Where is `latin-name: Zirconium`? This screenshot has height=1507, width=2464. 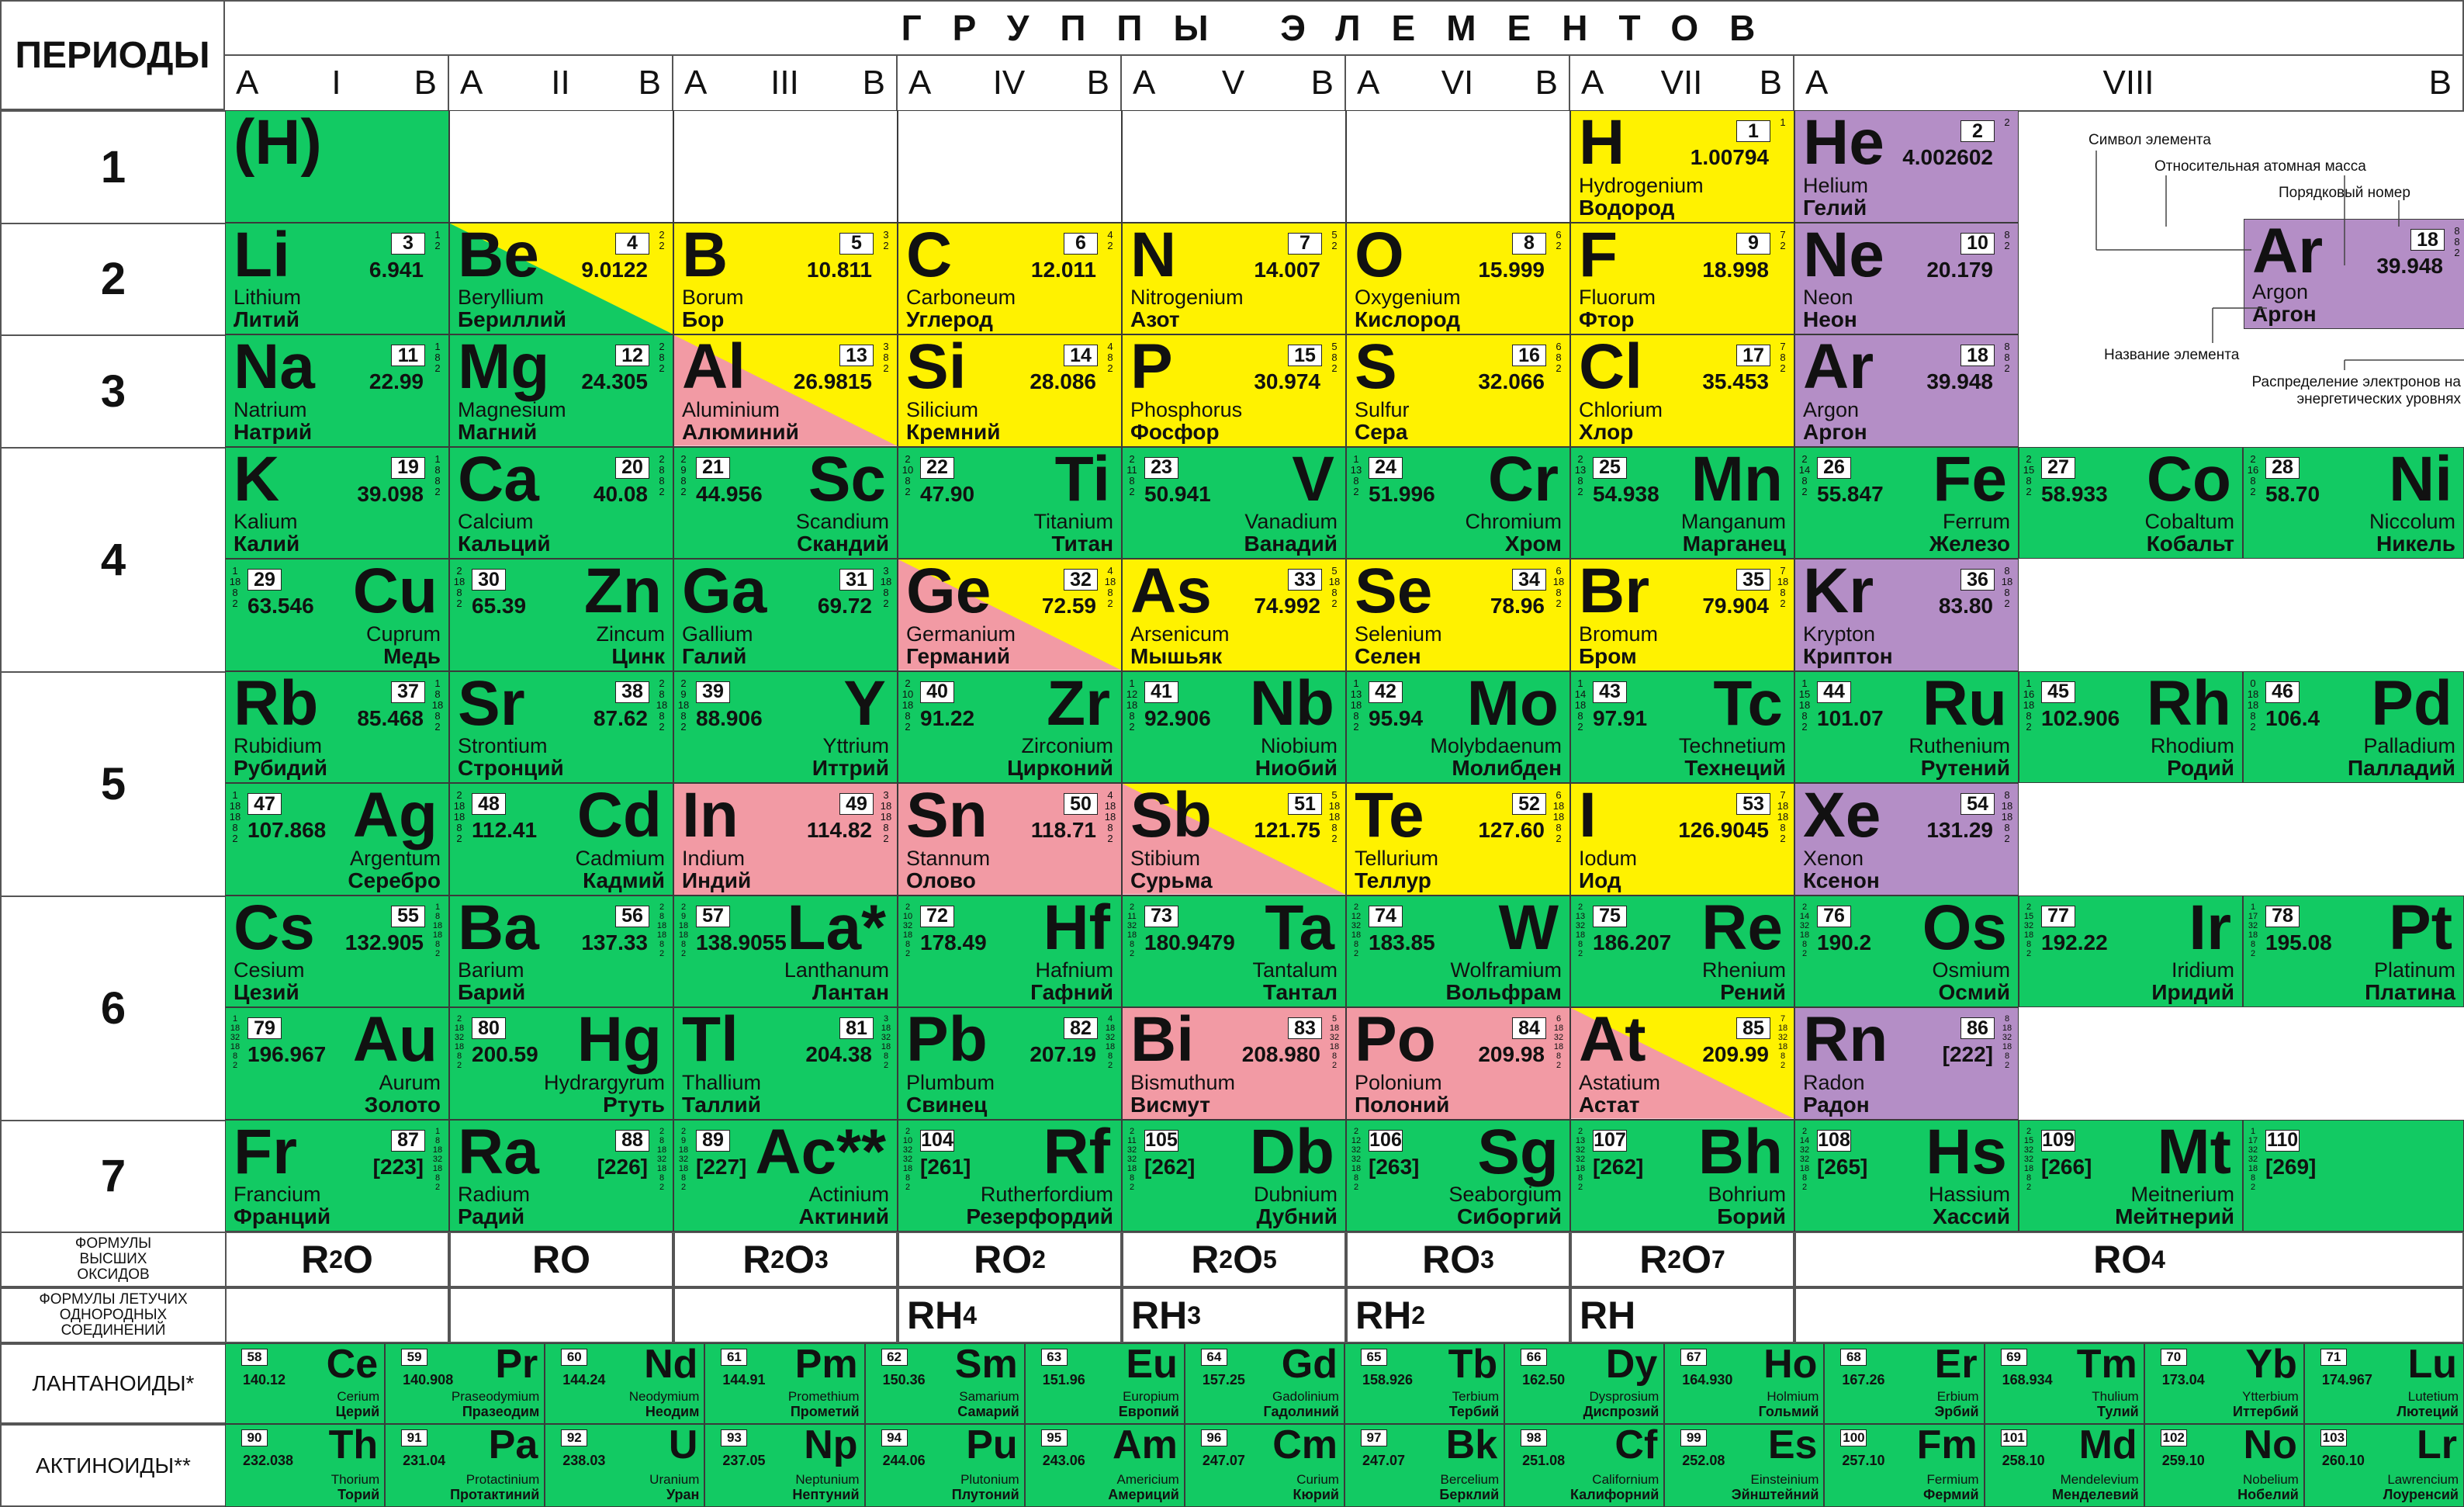 latin-name: Zirconium is located at coordinates (1067, 745).